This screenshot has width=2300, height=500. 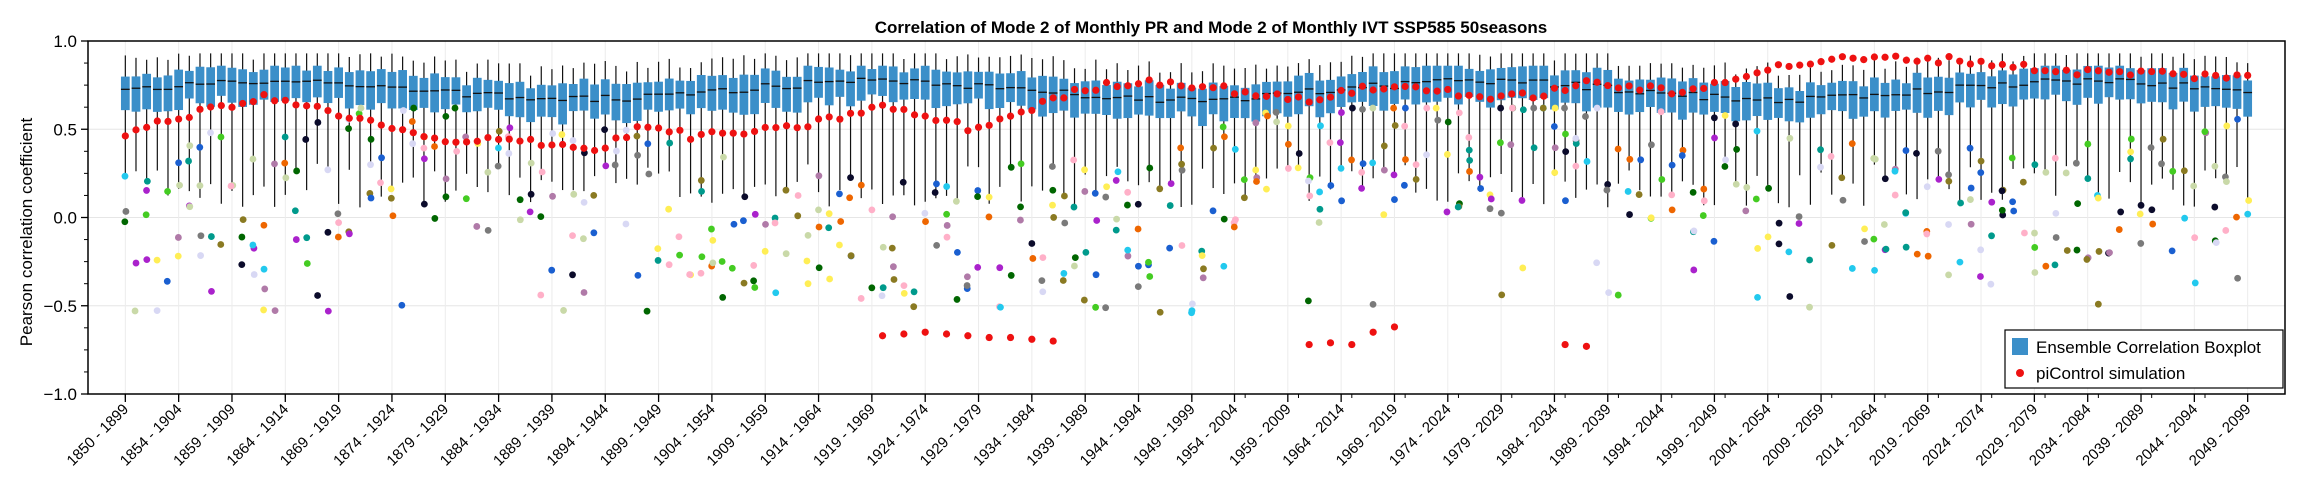 What do you see at coordinates (2020, 373) in the screenshot?
I see `legend-swatch-picontrol` at bounding box center [2020, 373].